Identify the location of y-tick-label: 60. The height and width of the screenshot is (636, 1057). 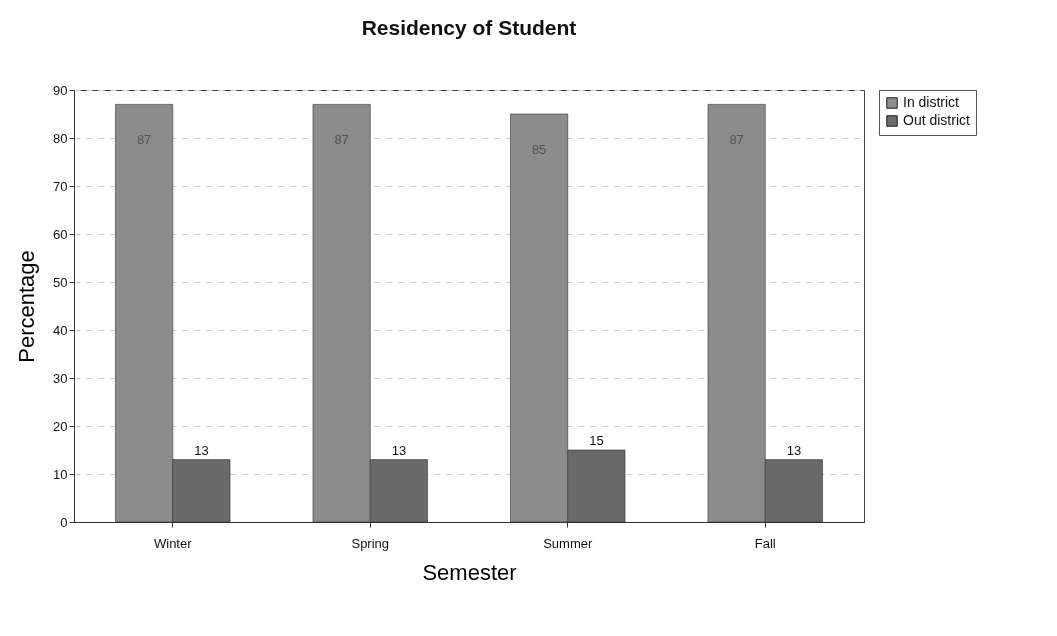
(60, 234).